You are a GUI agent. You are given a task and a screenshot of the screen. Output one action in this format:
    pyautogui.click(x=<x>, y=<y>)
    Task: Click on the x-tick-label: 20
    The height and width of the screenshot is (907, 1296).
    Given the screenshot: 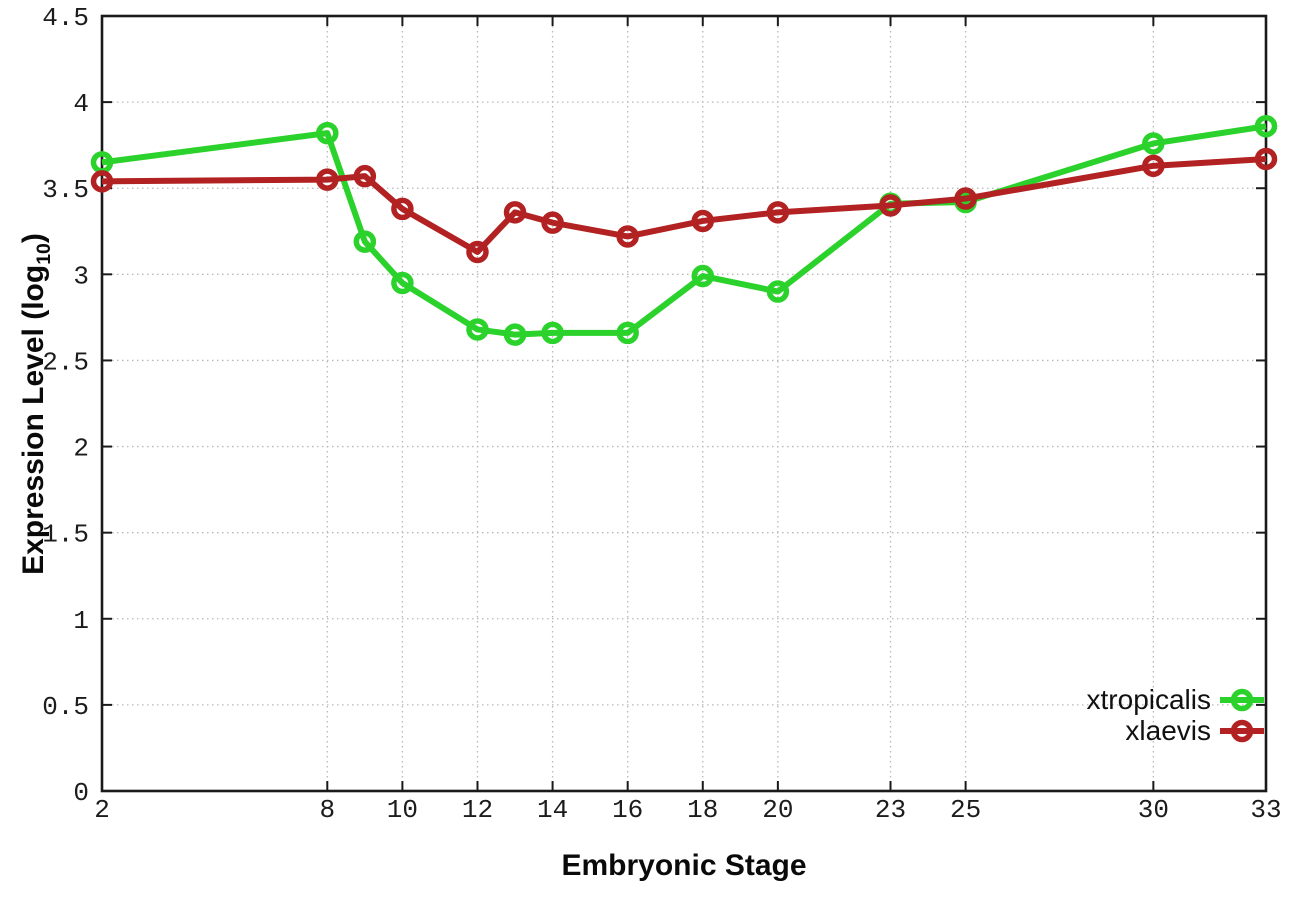 What is the action you would take?
    pyautogui.click(x=777, y=810)
    